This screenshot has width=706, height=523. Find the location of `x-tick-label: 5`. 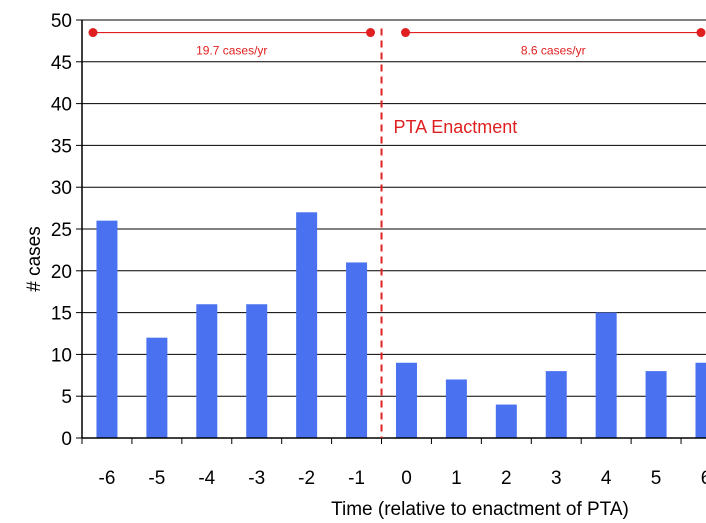

x-tick-label: 5 is located at coordinates (656, 478).